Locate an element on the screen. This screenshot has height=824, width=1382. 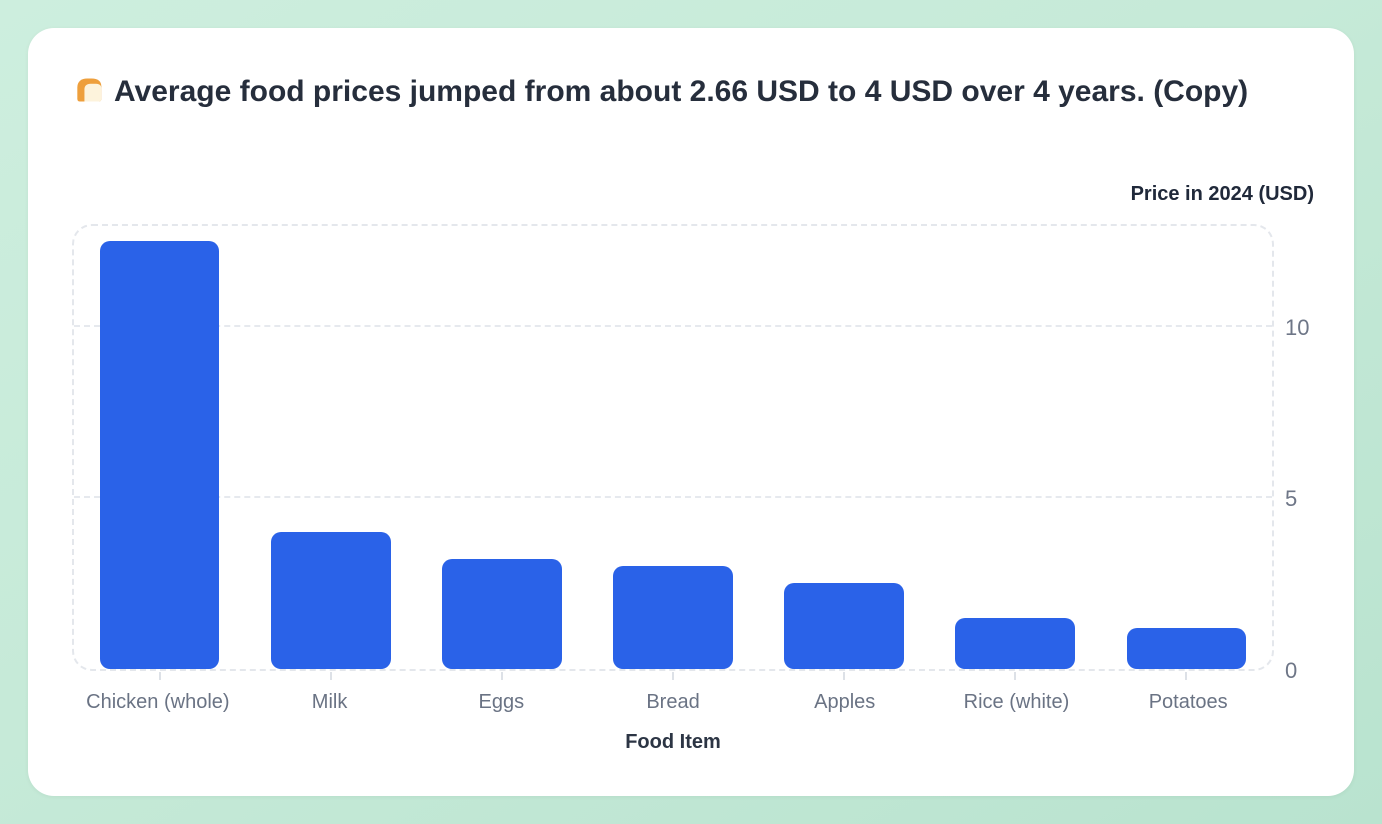
y-tick-label-5: 5 is located at coordinates (1291, 499).